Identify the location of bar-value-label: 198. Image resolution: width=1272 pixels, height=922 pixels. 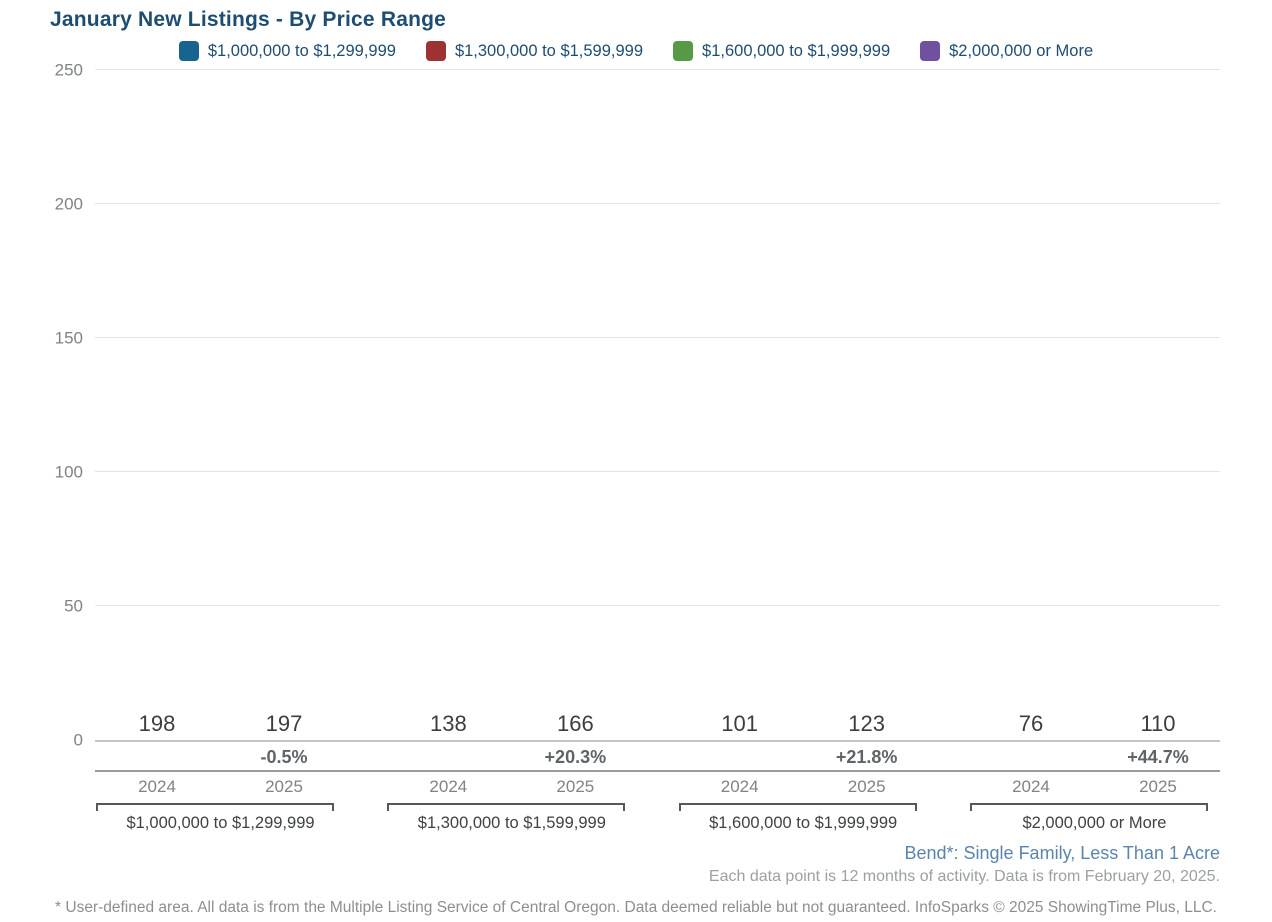
(157, 724).